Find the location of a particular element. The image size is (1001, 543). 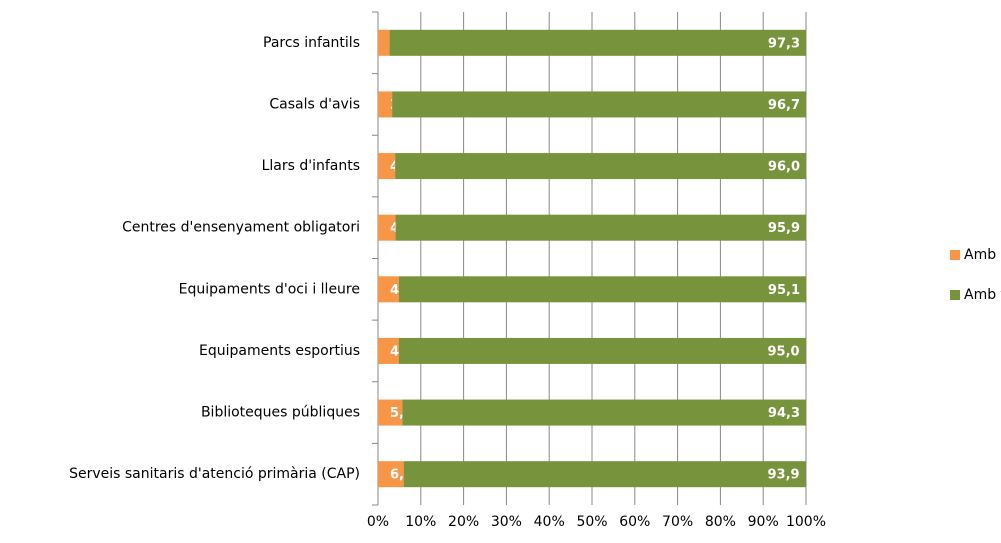

x-tick-label: 70% is located at coordinates (677, 522).